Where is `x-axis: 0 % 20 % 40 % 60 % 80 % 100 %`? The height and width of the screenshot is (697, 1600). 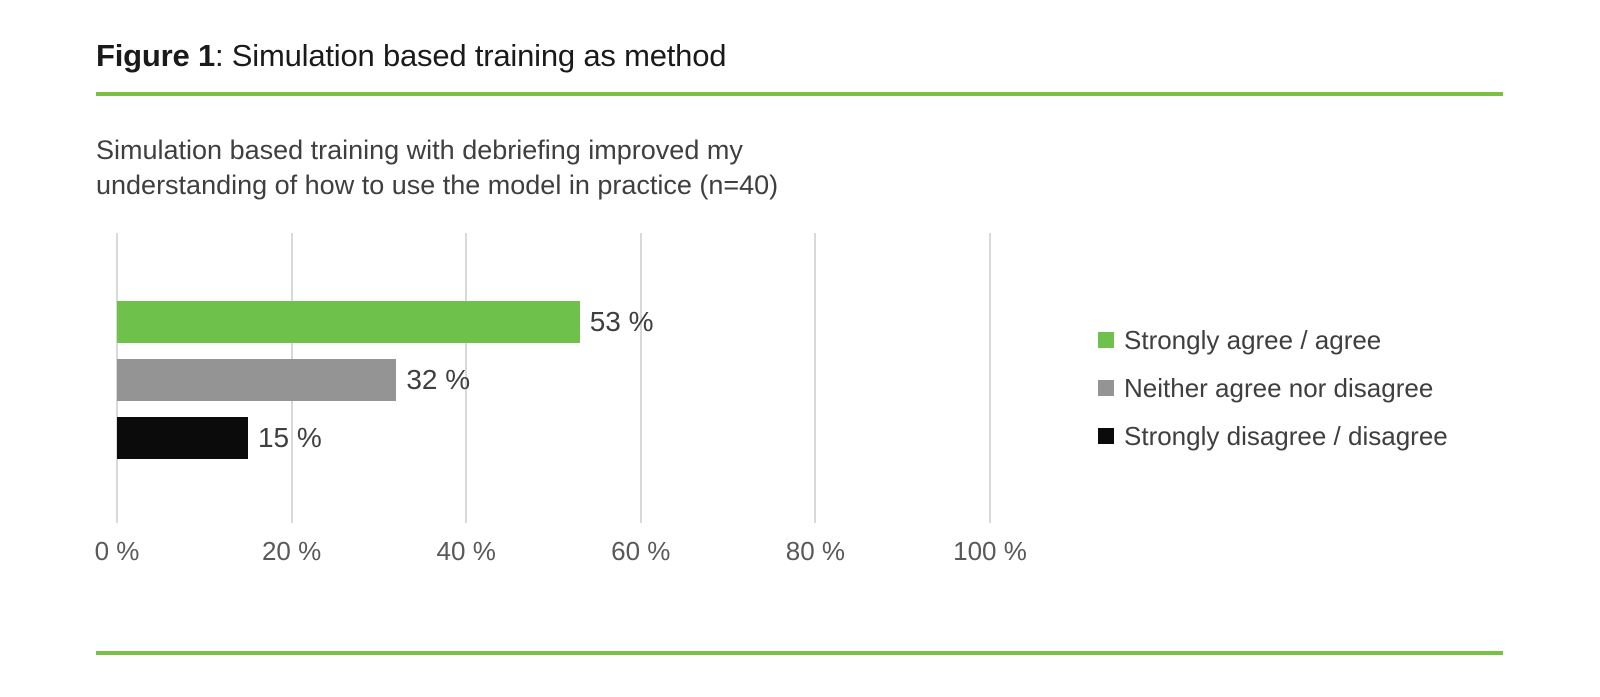 x-axis: 0 % 20 % 40 % 60 % 80 % 100 % is located at coordinates (561, 552).